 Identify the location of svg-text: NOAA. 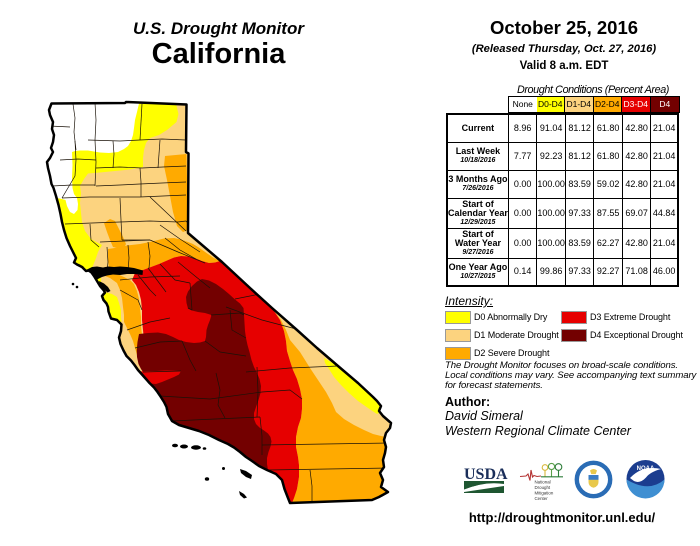
(646, 469).